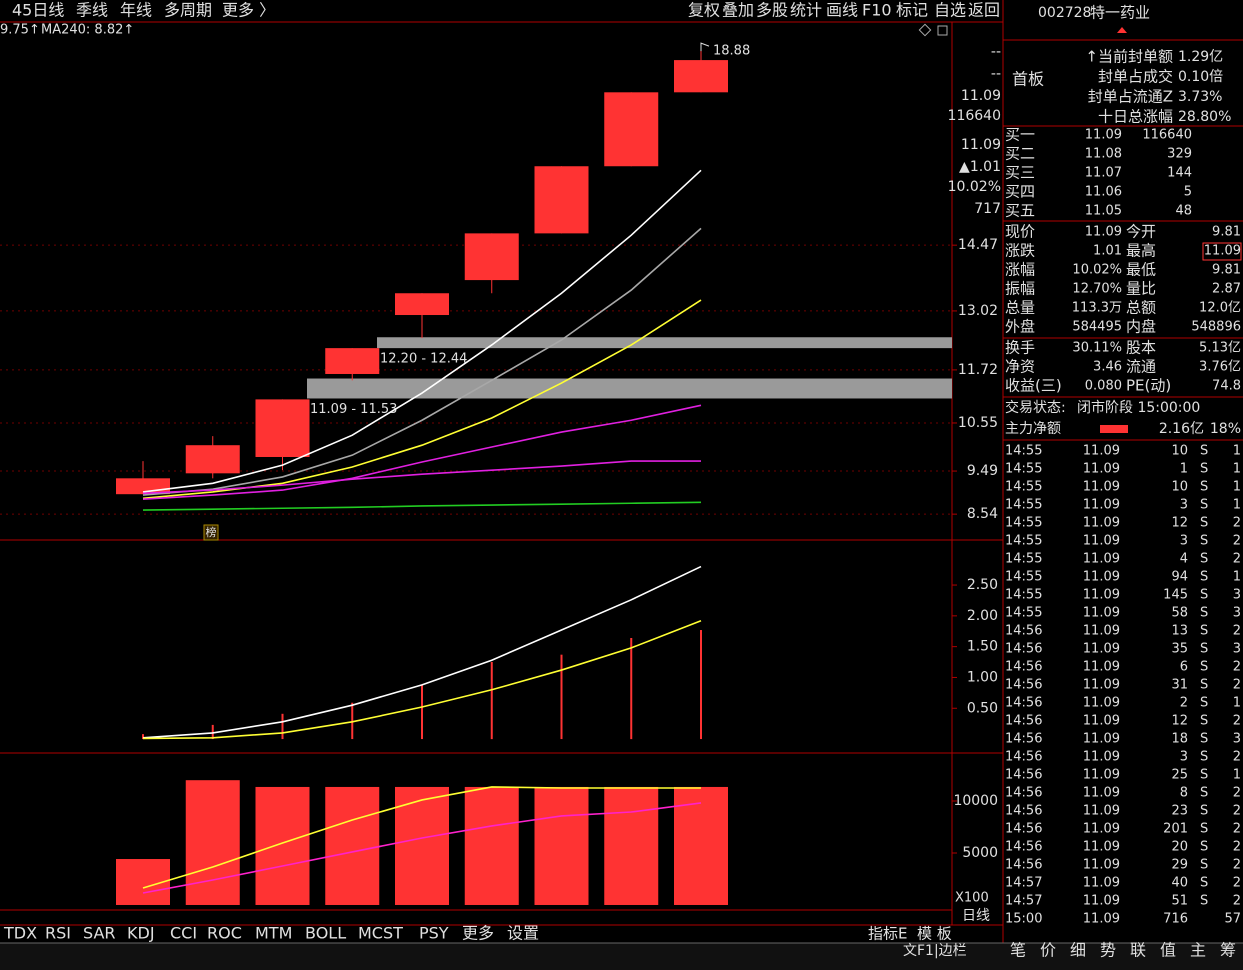  What do you see at coordinates (1103, 173) in the screenshot?
I see `book-price: 11.07` at bounding box center [1103, 173].